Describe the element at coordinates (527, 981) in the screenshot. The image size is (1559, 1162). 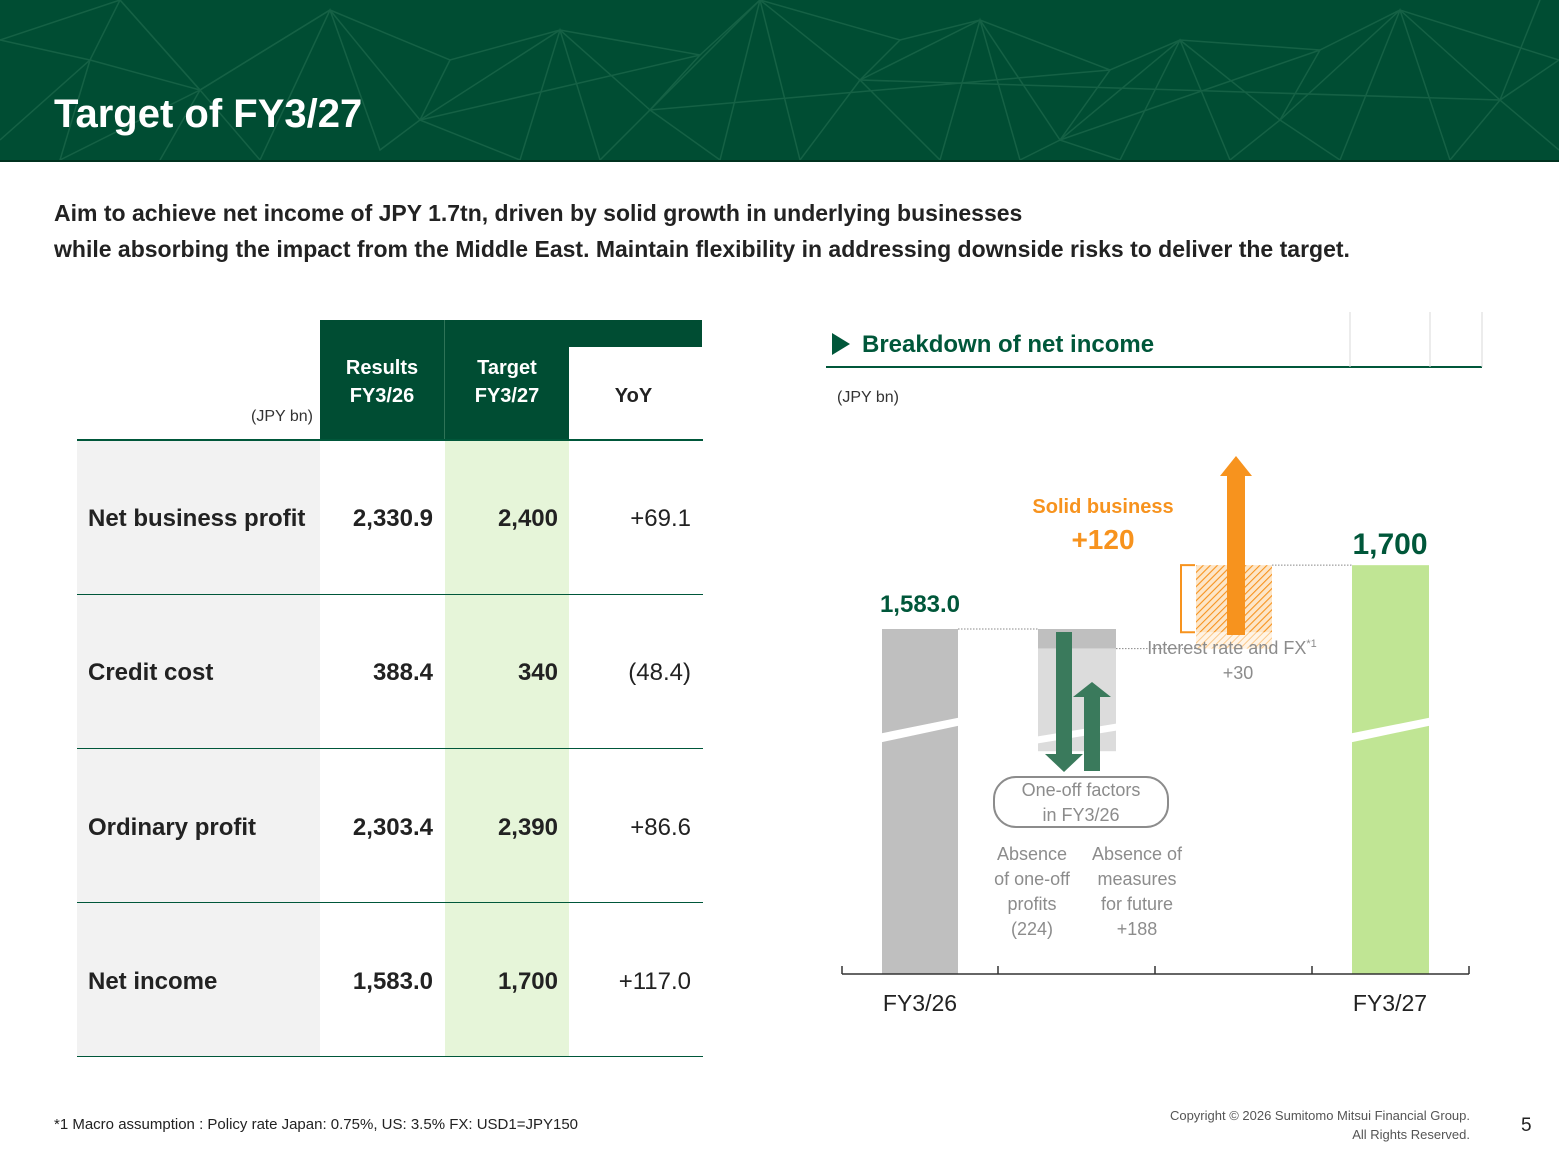
I see `target-value: 1,700` at that location.